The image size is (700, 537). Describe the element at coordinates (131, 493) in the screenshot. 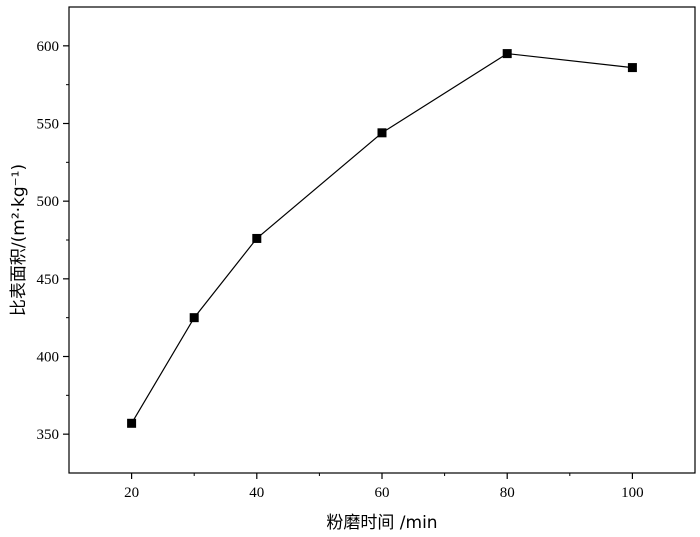

I see `x-tick-label: 20` at that location.